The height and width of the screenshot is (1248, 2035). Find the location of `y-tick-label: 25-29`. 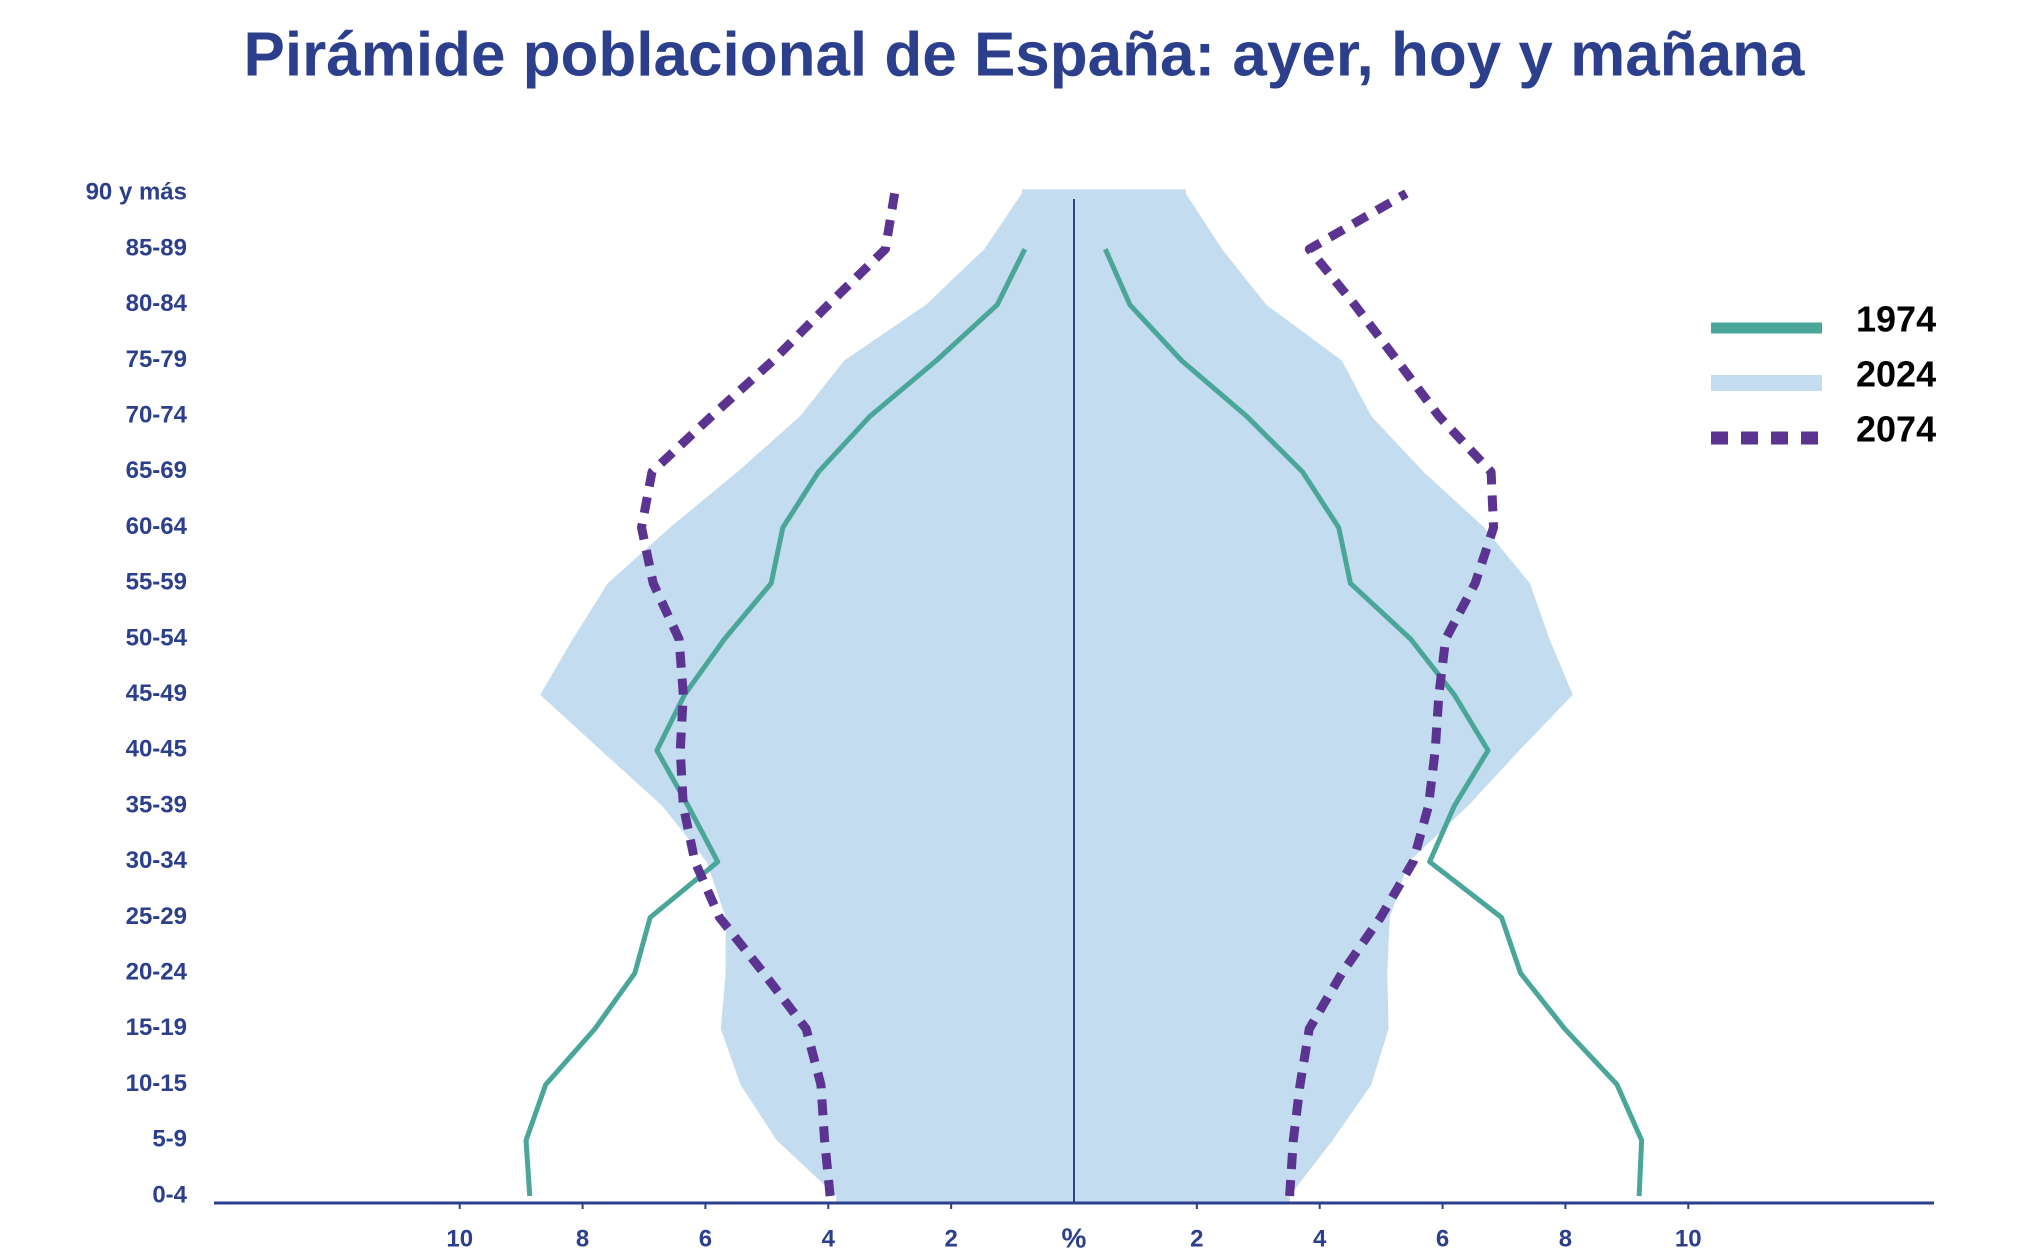

y-tick-label: 25-29 is located at coordinates (156, 916).